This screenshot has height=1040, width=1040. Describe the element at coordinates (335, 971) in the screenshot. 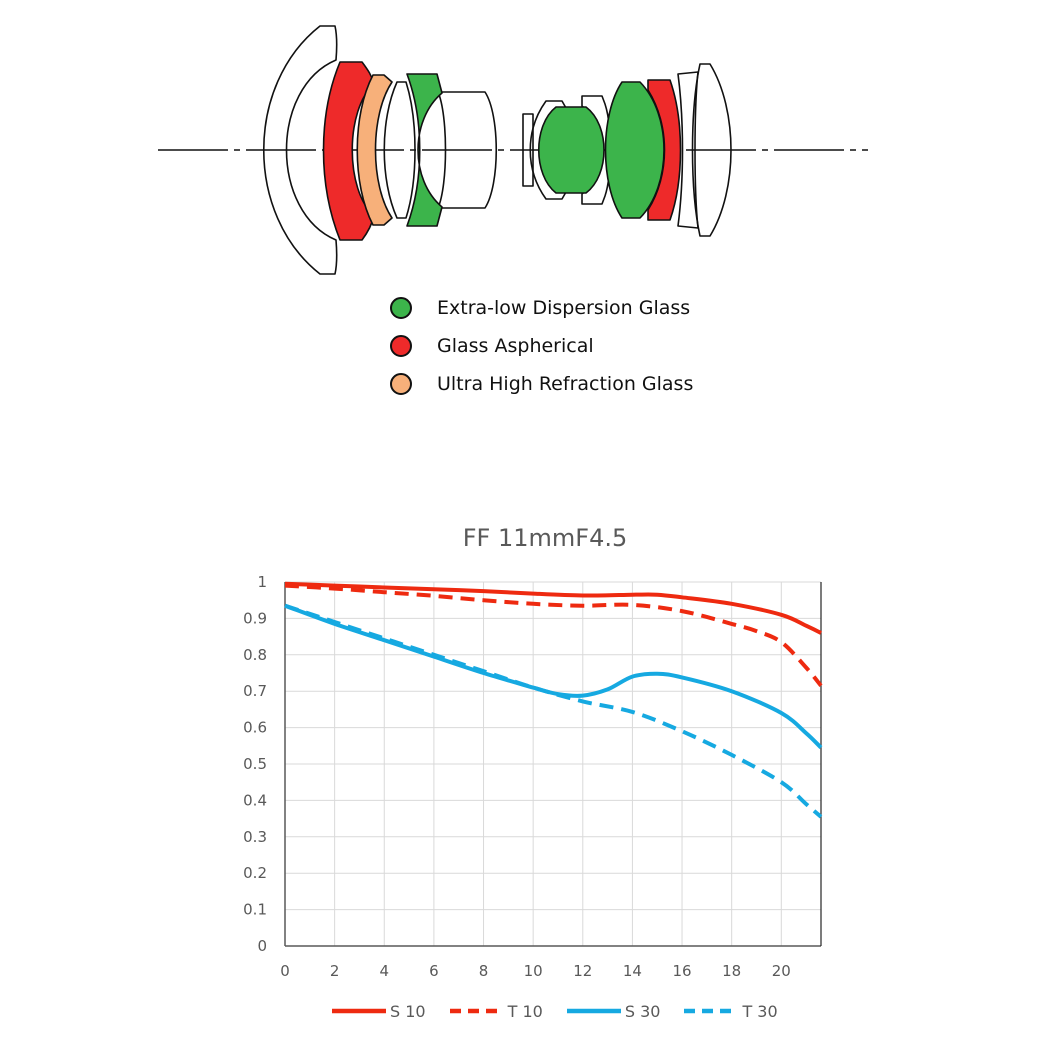

I see `x-tick-label: 2` at that location.